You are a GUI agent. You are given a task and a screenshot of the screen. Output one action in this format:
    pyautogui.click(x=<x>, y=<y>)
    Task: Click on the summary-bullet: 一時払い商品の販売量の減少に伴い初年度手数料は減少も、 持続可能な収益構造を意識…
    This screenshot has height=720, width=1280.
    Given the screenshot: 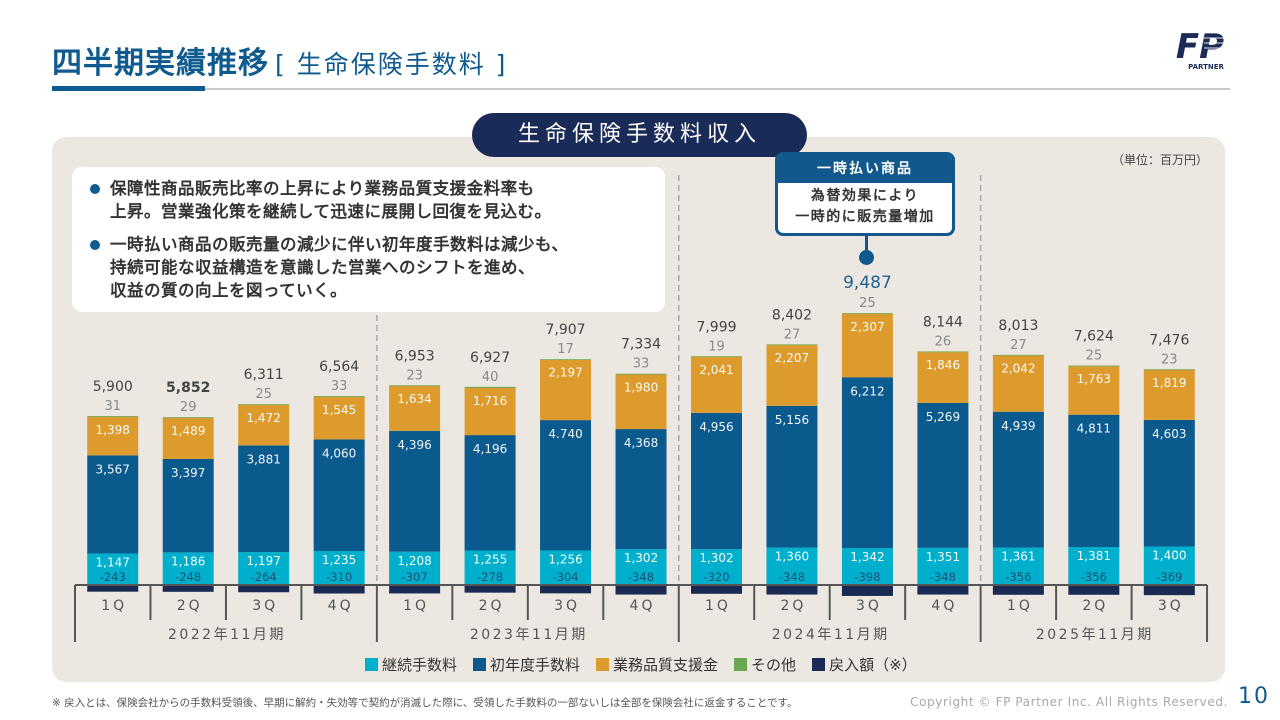 What is the action you would take?
    pyautogui.click(x=370, y=267)
    